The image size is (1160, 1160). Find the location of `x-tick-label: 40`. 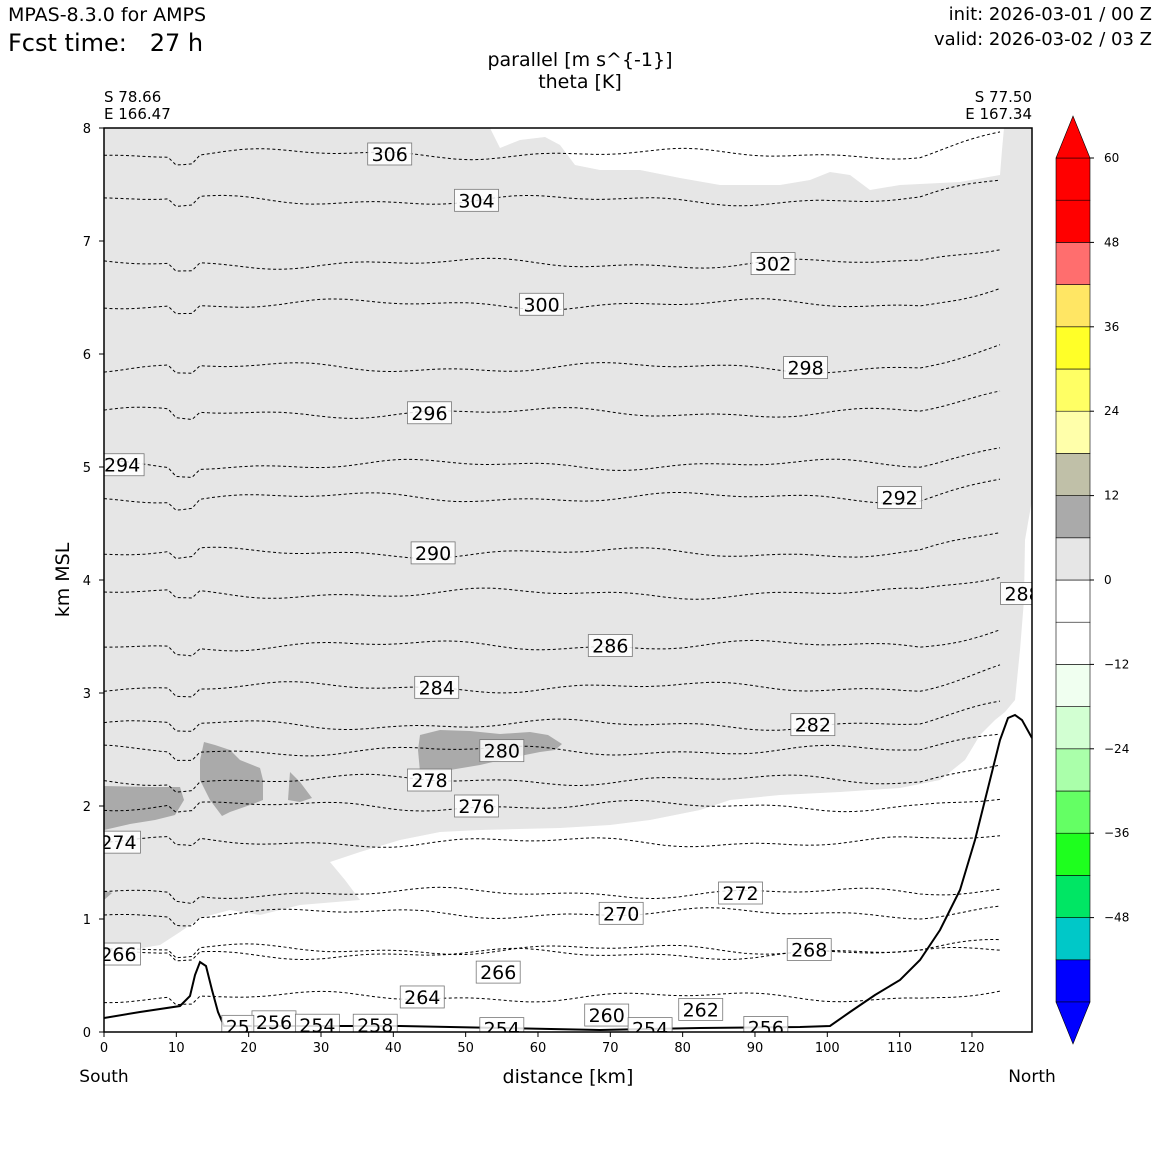

x-tick-label: 40 is located at coordinates (393, 1048).